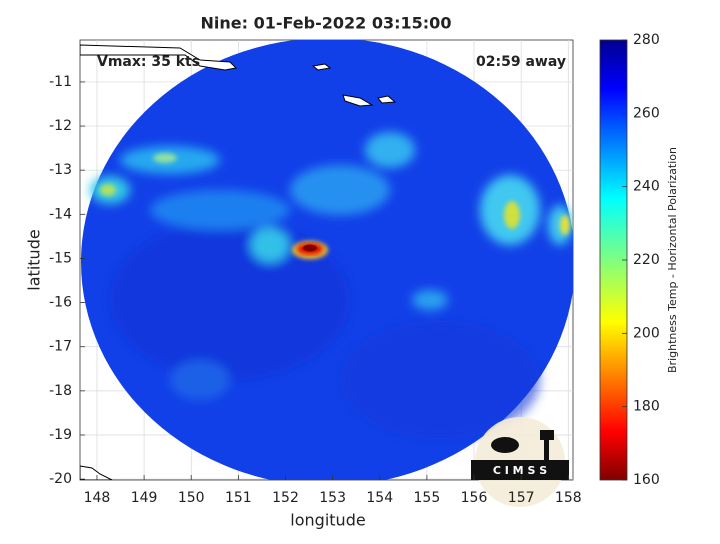 Image resolution: width=720 pixels, height=544 pixels. Describe the element at coordinates (332, 498) in the screenshot. I see `x-tick-label: 153` at that location.